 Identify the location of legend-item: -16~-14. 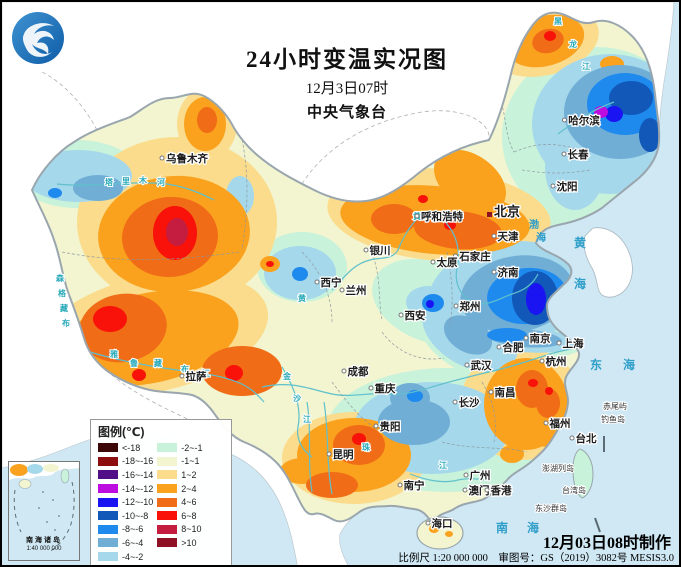
(125, 475).